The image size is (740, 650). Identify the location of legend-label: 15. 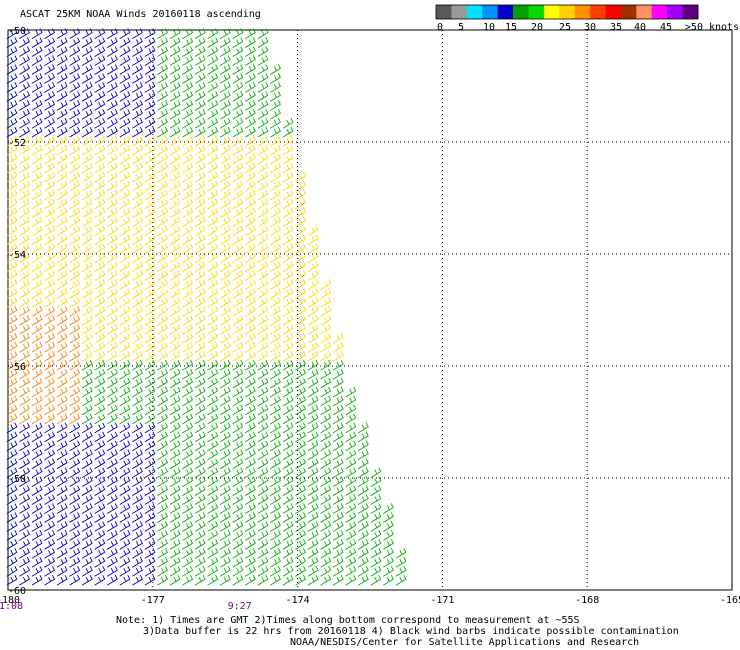
(511, 27).